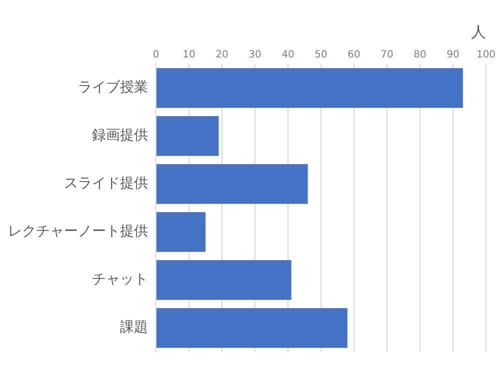 Image resolution: width=500 pixels, height=372 pixels. I want to click on x-axis-title: 人, so click(478, 31).